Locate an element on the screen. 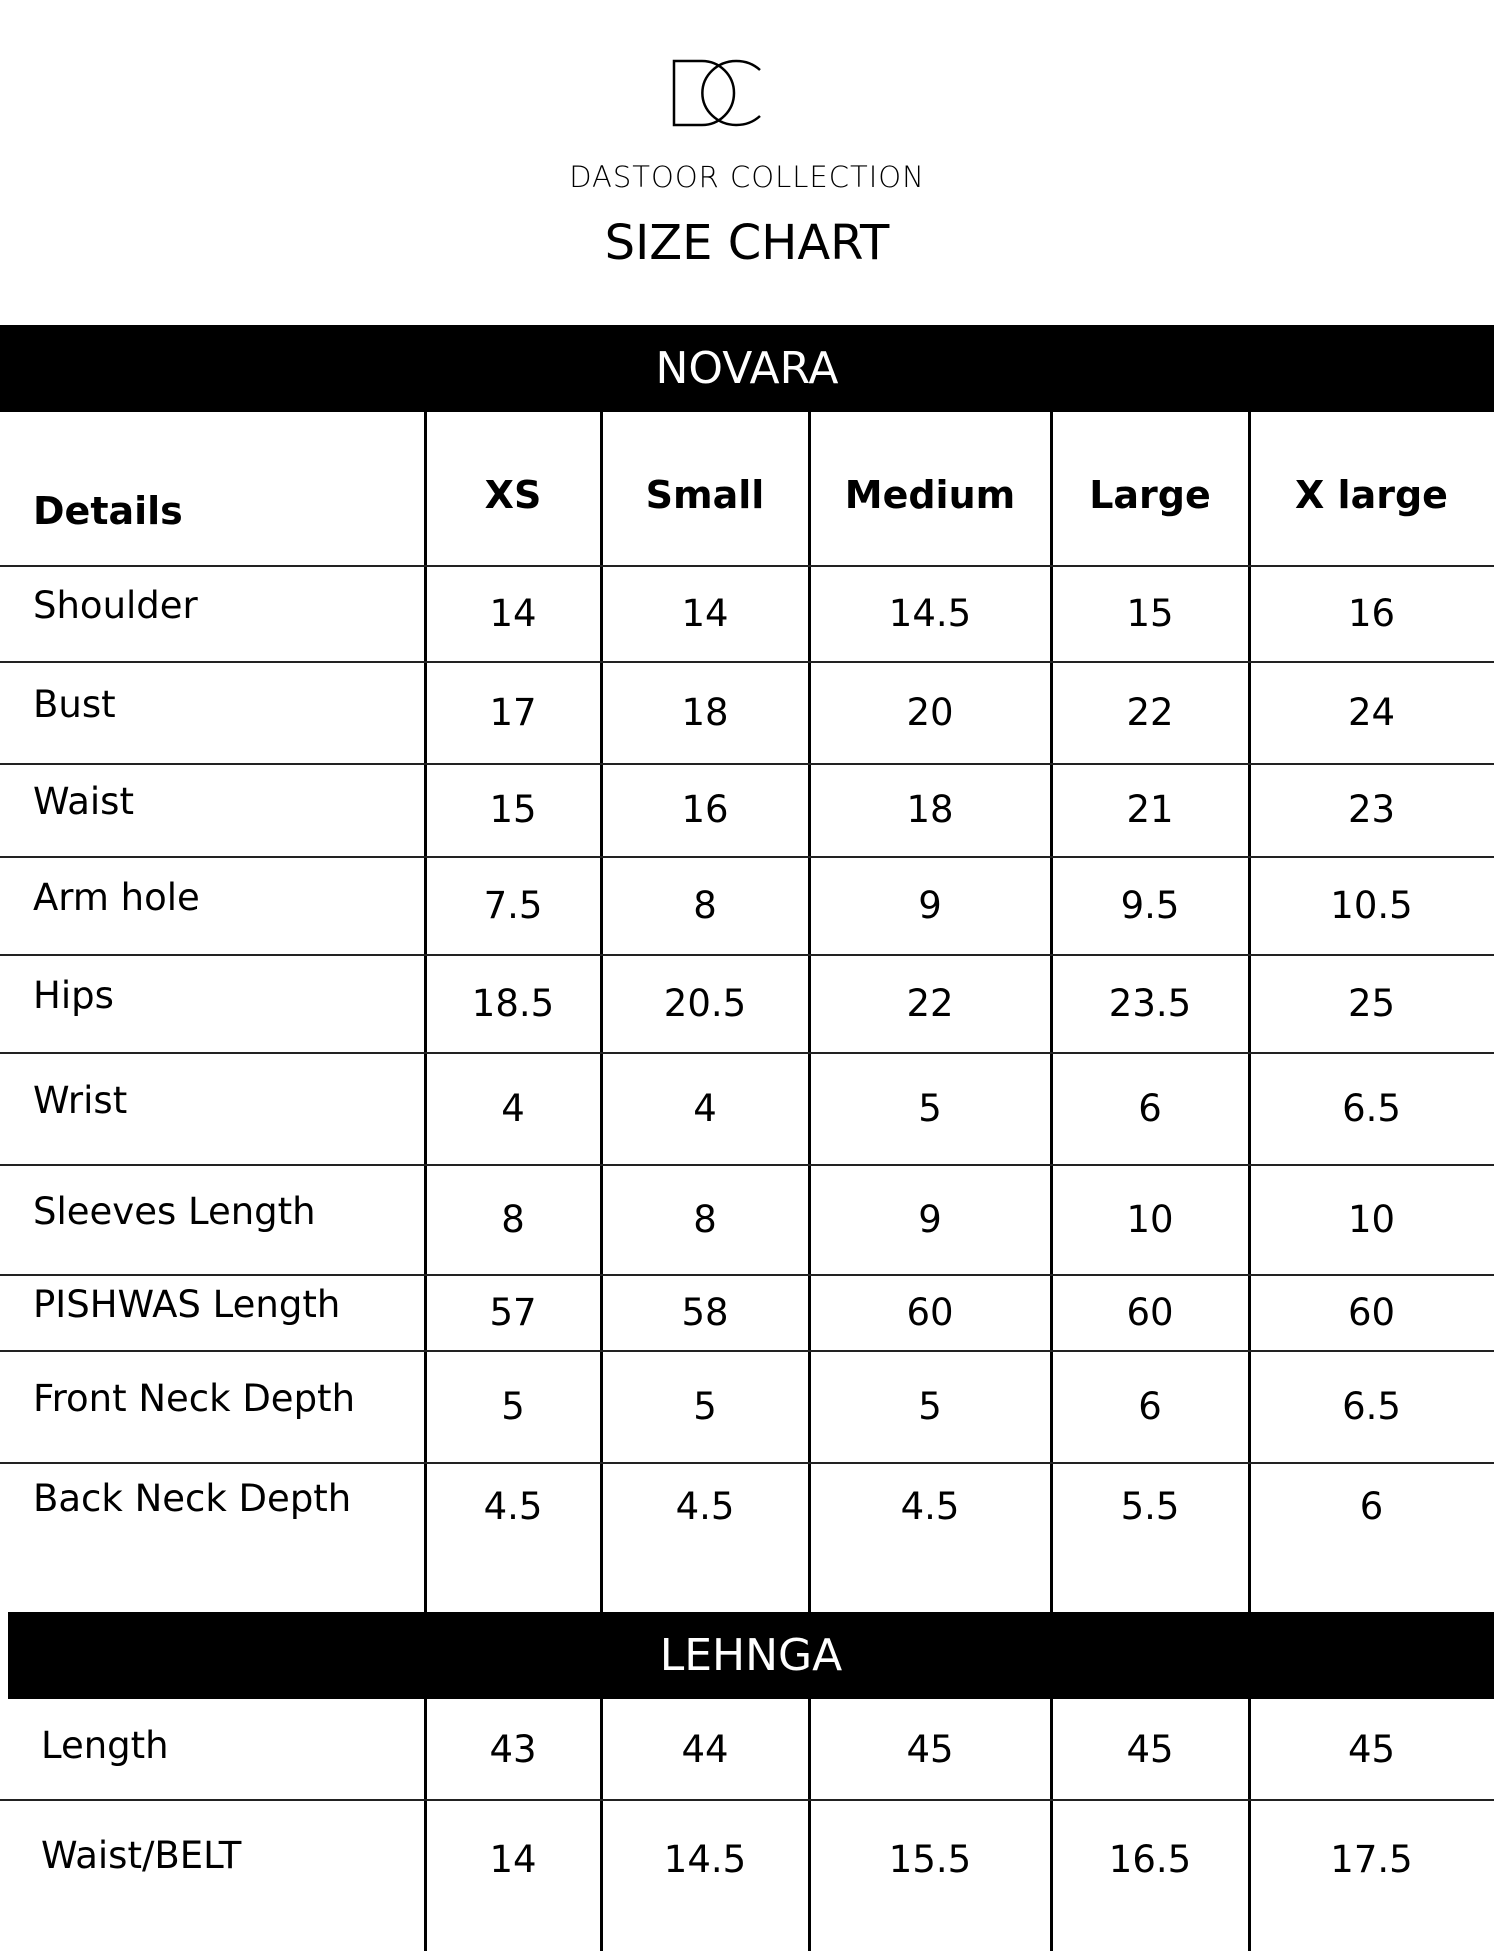 The image size is (1494, 1951). size-value: 16.5 is located at coordinates (1150, 1859).